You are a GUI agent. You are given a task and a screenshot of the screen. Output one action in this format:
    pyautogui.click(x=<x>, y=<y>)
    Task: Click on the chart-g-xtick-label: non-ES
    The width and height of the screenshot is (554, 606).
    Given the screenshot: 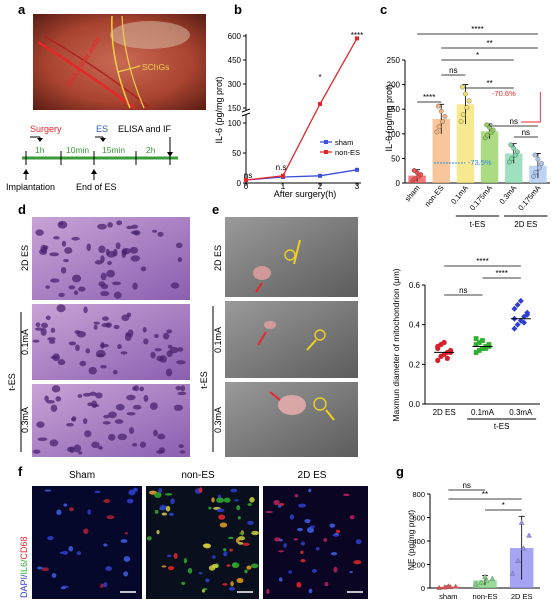 What is the action you would take?
    pyautogui.click(x=484, y=596)
    